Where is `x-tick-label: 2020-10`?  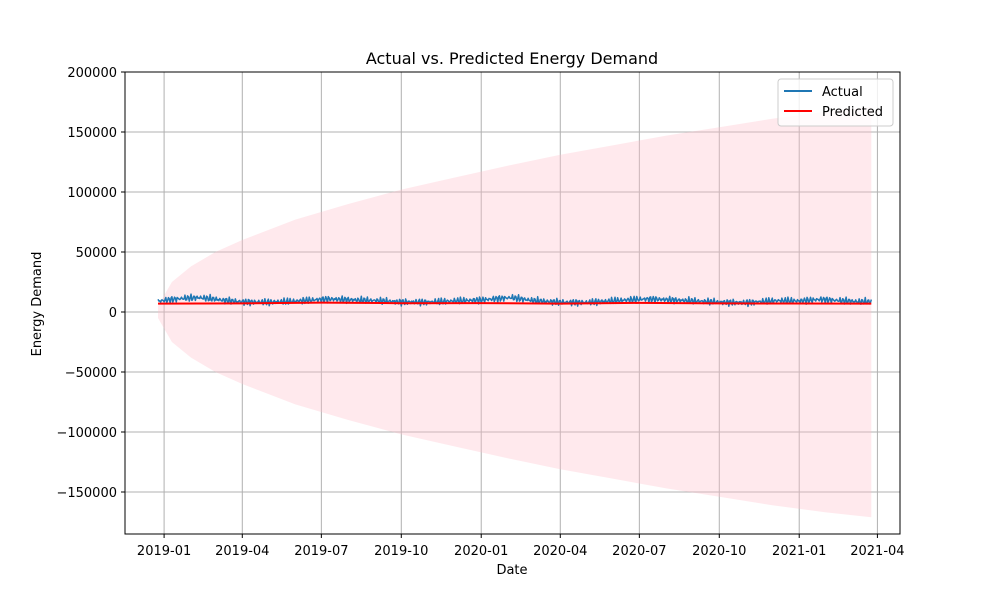 x-tick-label: 2020-10 is located at coordinates (719, 551).